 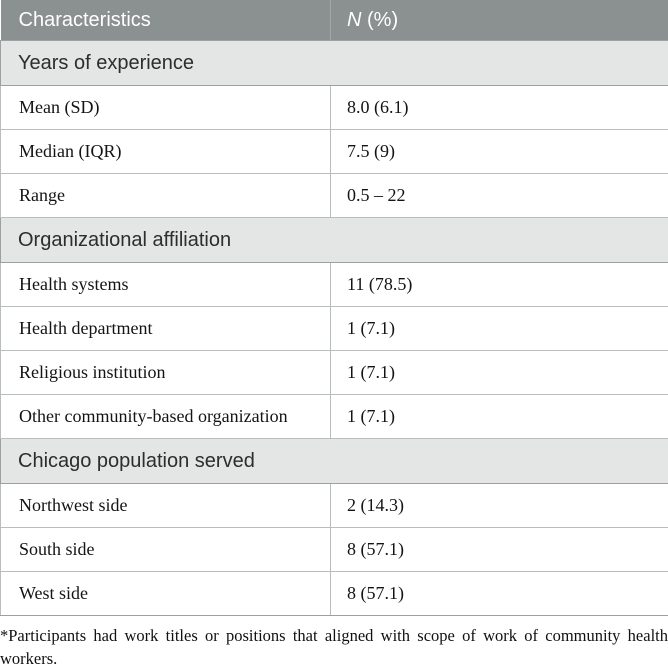 I want to click on n-symbol: N, so click(x=354, y=20).